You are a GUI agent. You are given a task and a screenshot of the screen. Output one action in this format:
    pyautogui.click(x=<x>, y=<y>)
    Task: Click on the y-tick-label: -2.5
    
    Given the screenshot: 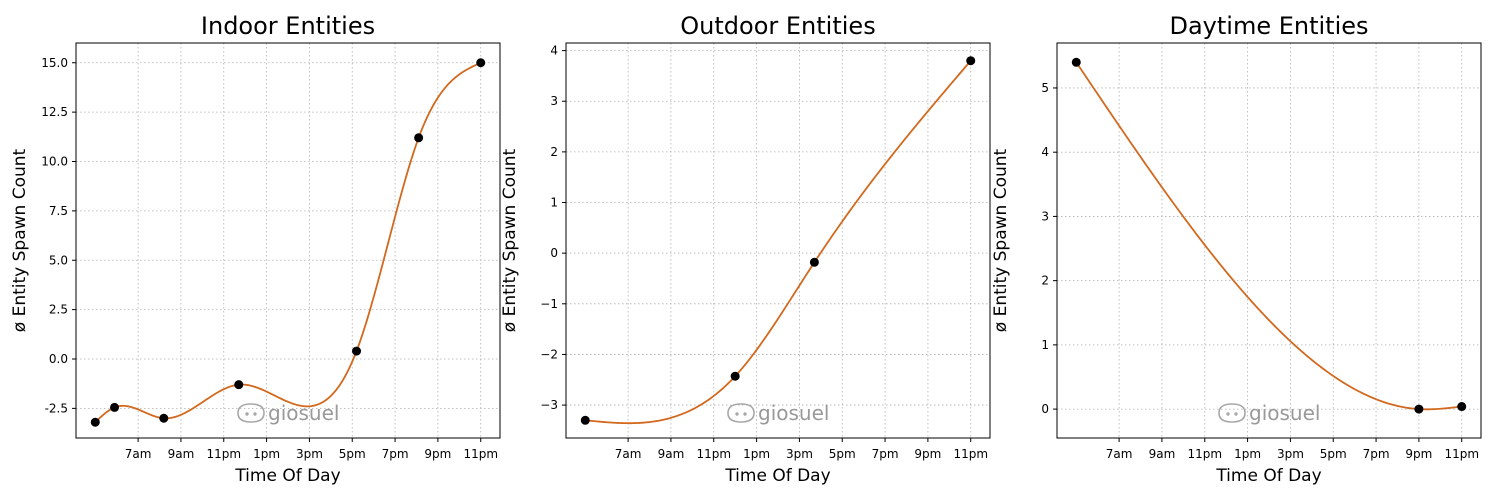 What is the action you would take?
    pyautogui.click(x=56, y=408)
    